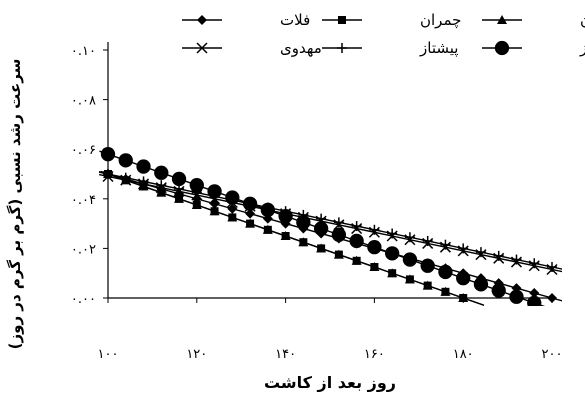 This screenshot has width=585, height=394. I want to click on y-tick-label: ۰.۰۰, so click(83, 299).